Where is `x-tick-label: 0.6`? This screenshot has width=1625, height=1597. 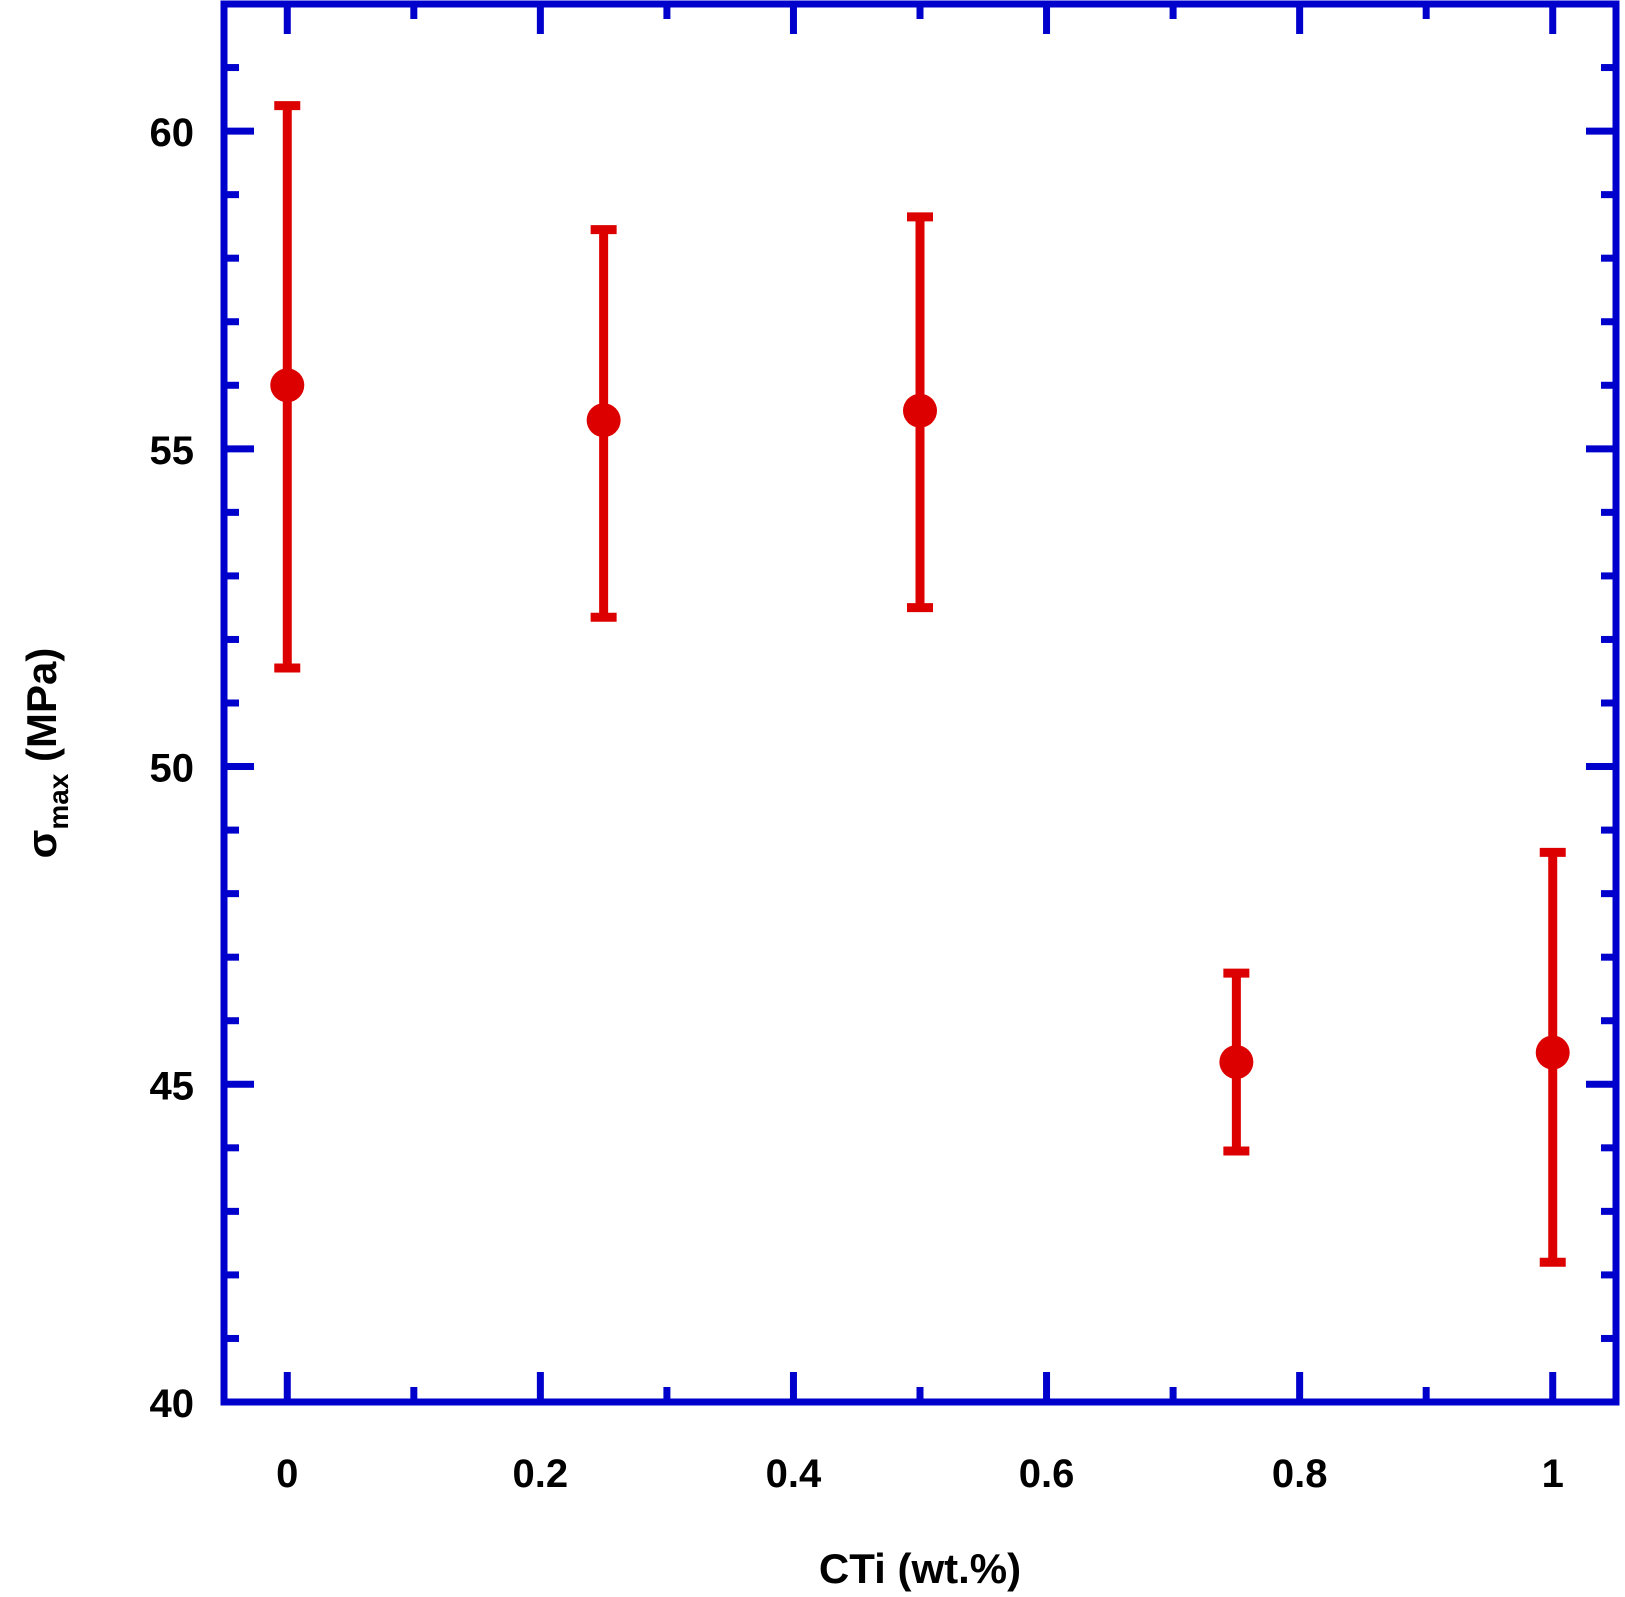
x-tick-label: 0.6 is located at coordinates (1047, 1474).